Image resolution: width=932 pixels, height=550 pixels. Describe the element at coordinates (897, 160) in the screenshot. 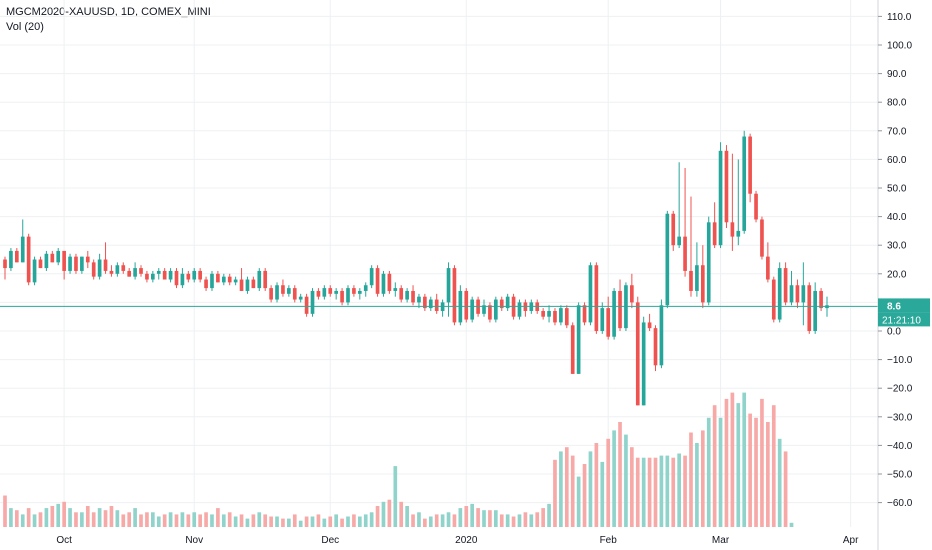

I see `price-axis-label: 60.0` at that location.